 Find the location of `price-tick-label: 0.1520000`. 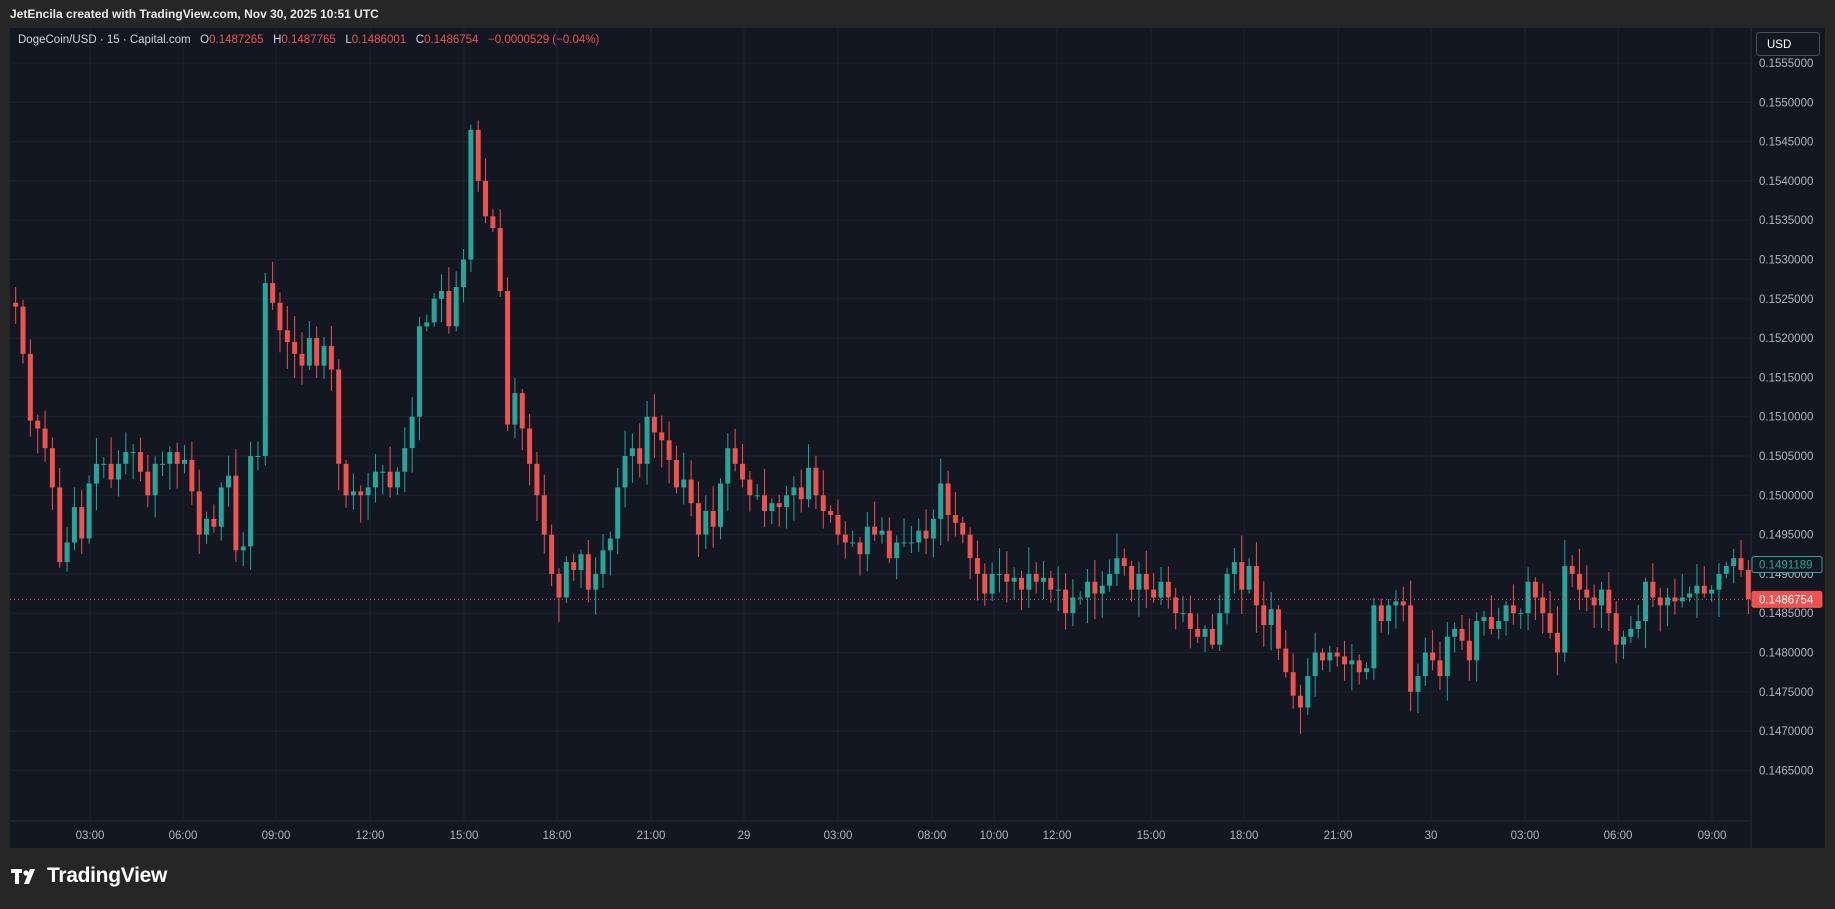

price-tick-label: 0.1520000 is located at coordinates (1786, 339).